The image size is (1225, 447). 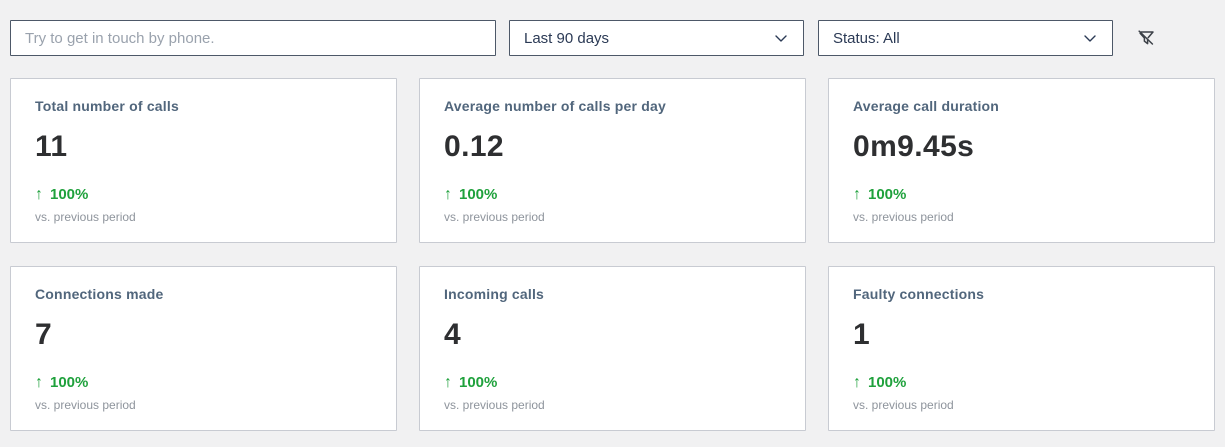 I want to click on card-value: 0.12, so click(x=474, y=146).